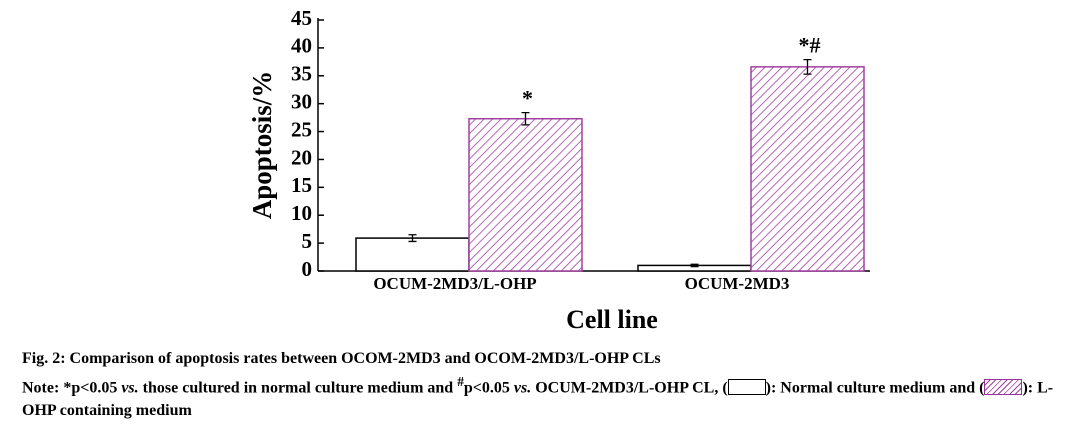 The image size is (1066, 428). What do you see at coordinates (301, 157) in the screenshot?
I see `y-tick-label: 20` at bounding box center [301, 157].